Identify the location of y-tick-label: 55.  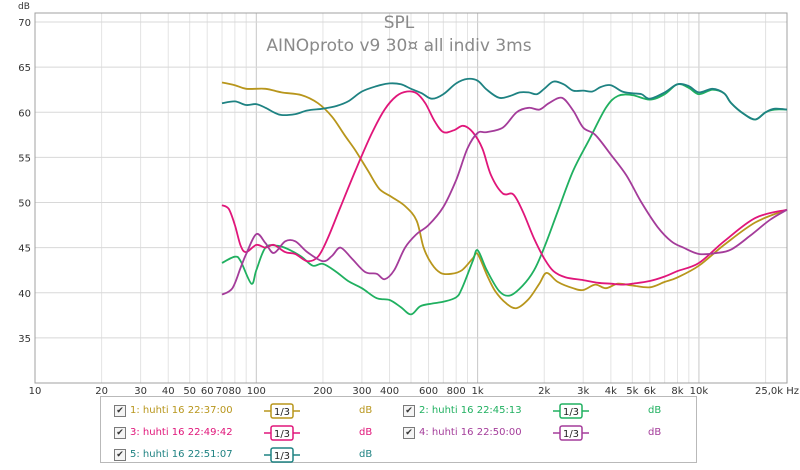
(24, 158).